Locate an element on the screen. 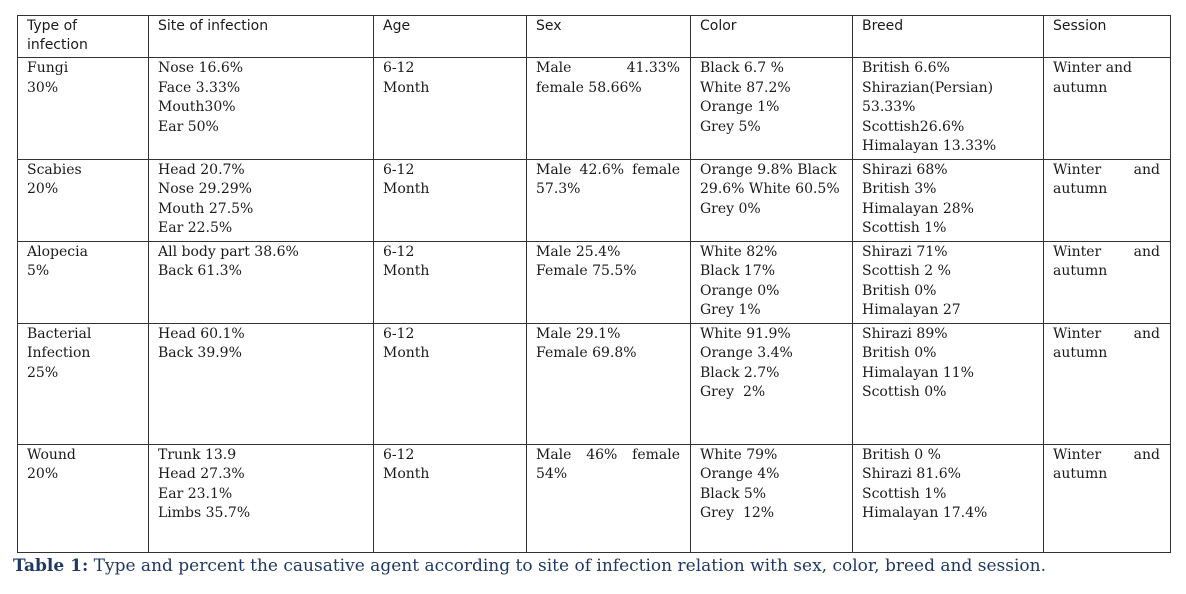 The width and height of the screenshot is (1186, 594). site-line: Trunk 13.9 is located at coordinates (197, 454).